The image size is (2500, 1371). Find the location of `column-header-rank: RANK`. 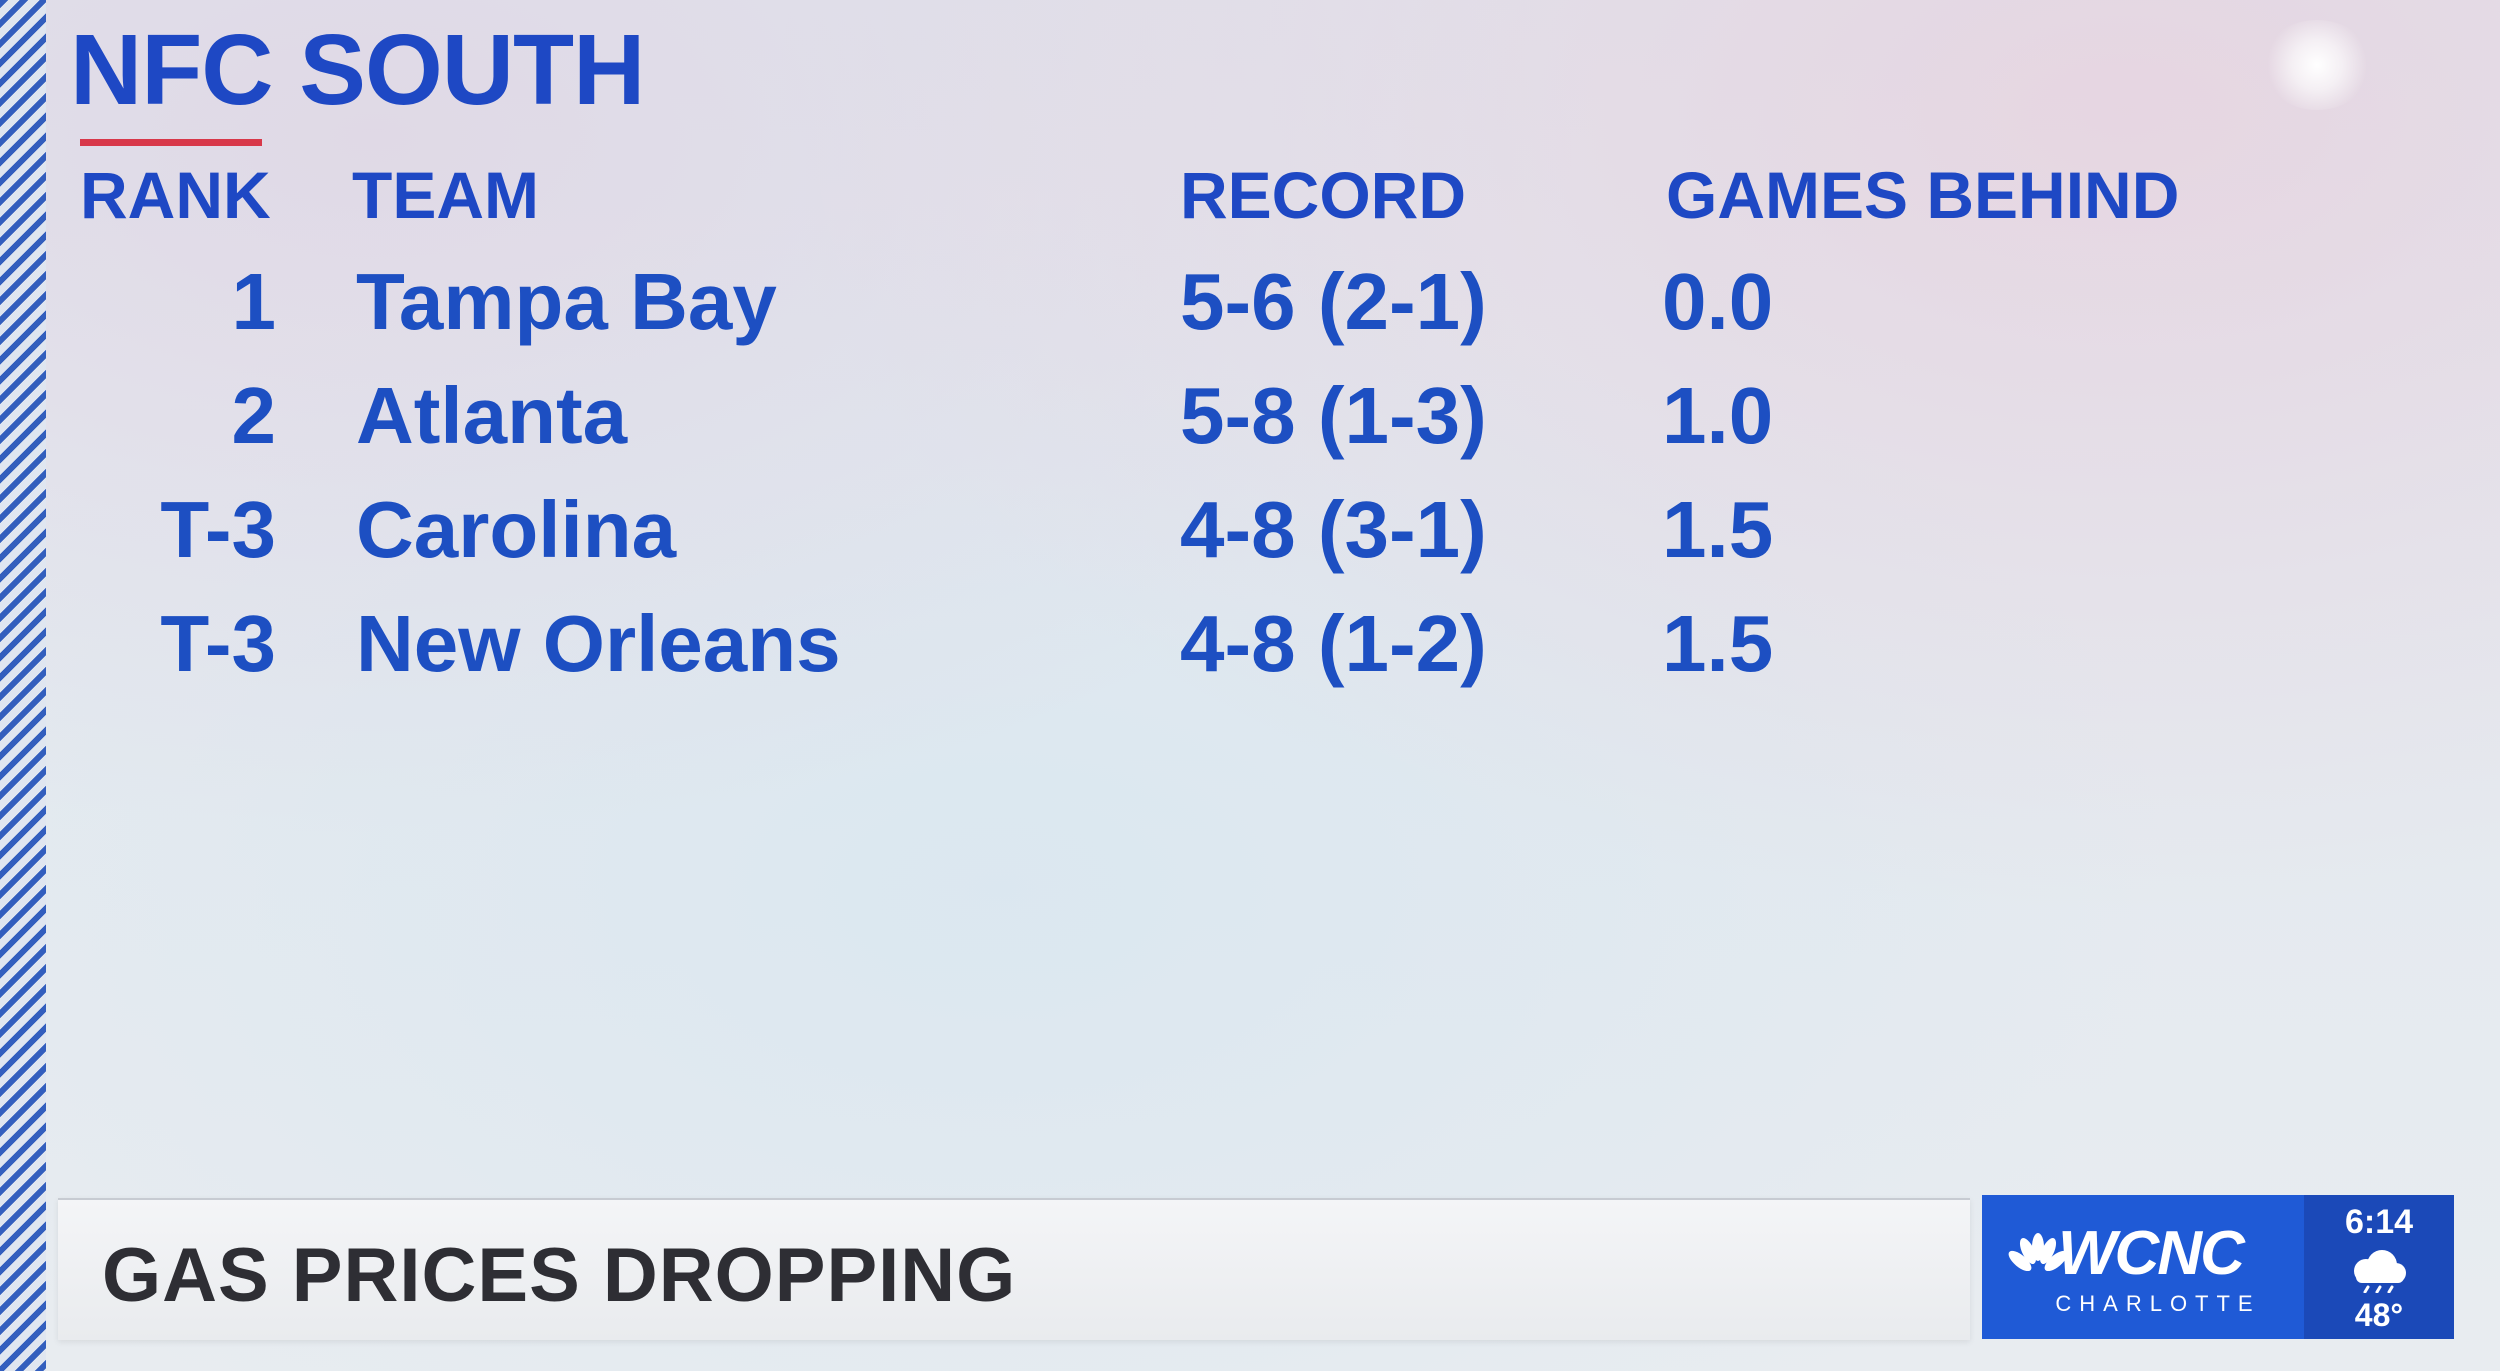

column-header-rank: RANK is located at coordinates (175, 195).